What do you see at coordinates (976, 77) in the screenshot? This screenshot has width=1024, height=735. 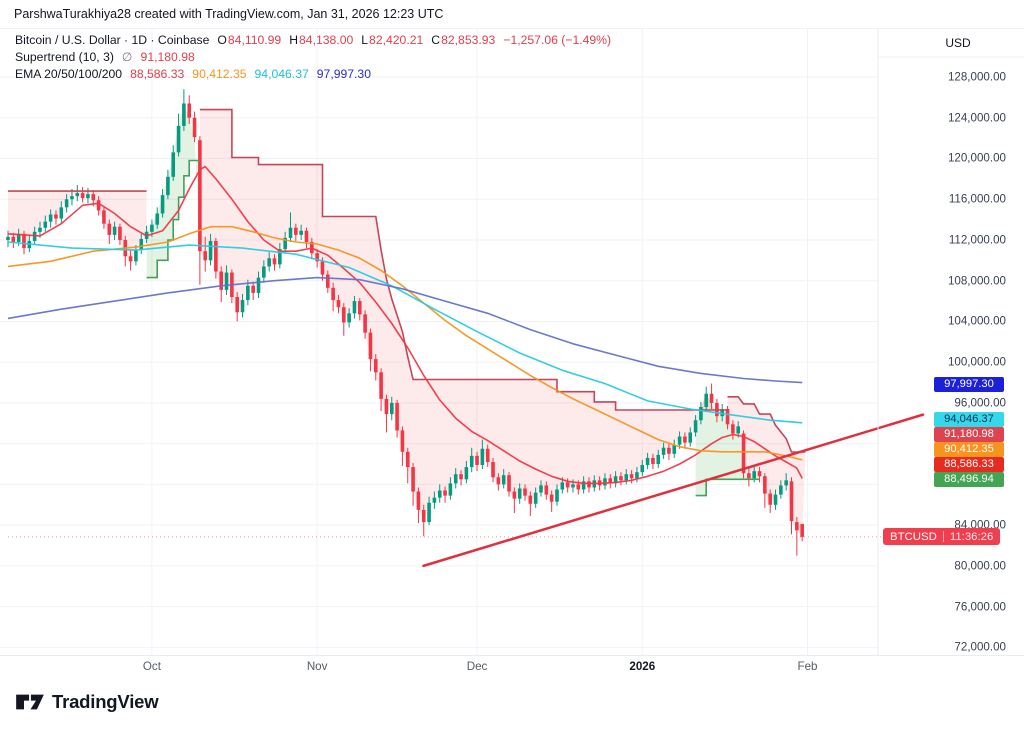 I see `price-tick-label: 128,000.00` at bounding box center [976, 77].